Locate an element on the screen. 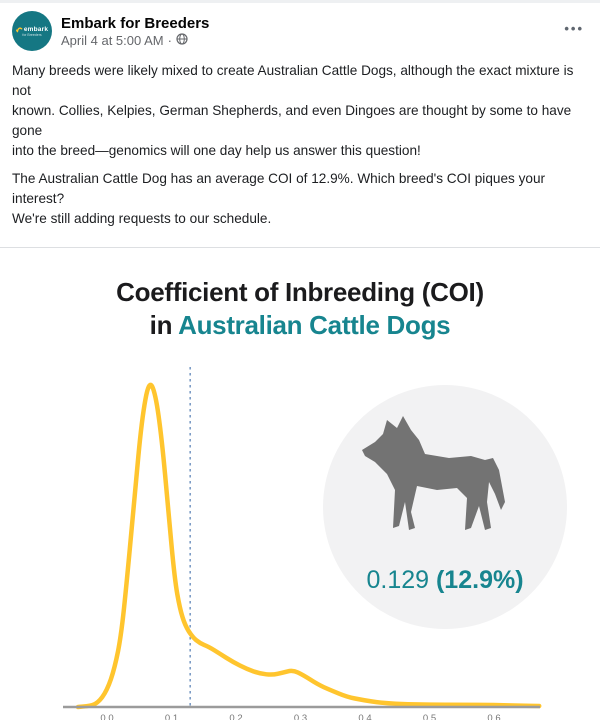 This screenshot has width=600, height=720. x-tick-label: 0.0 is located at coordinates (106, 716).